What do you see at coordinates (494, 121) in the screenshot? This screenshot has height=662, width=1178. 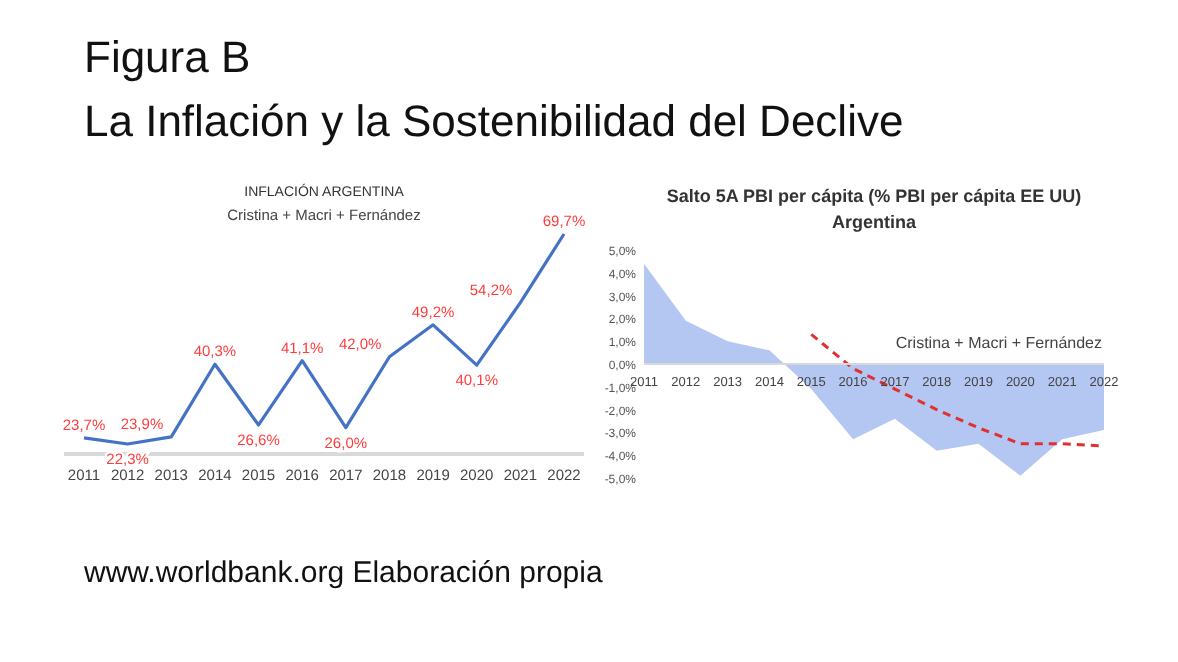 I see `text: La Inflación y la Sostenibilidad del Declive` at bounding box center [494, 121].